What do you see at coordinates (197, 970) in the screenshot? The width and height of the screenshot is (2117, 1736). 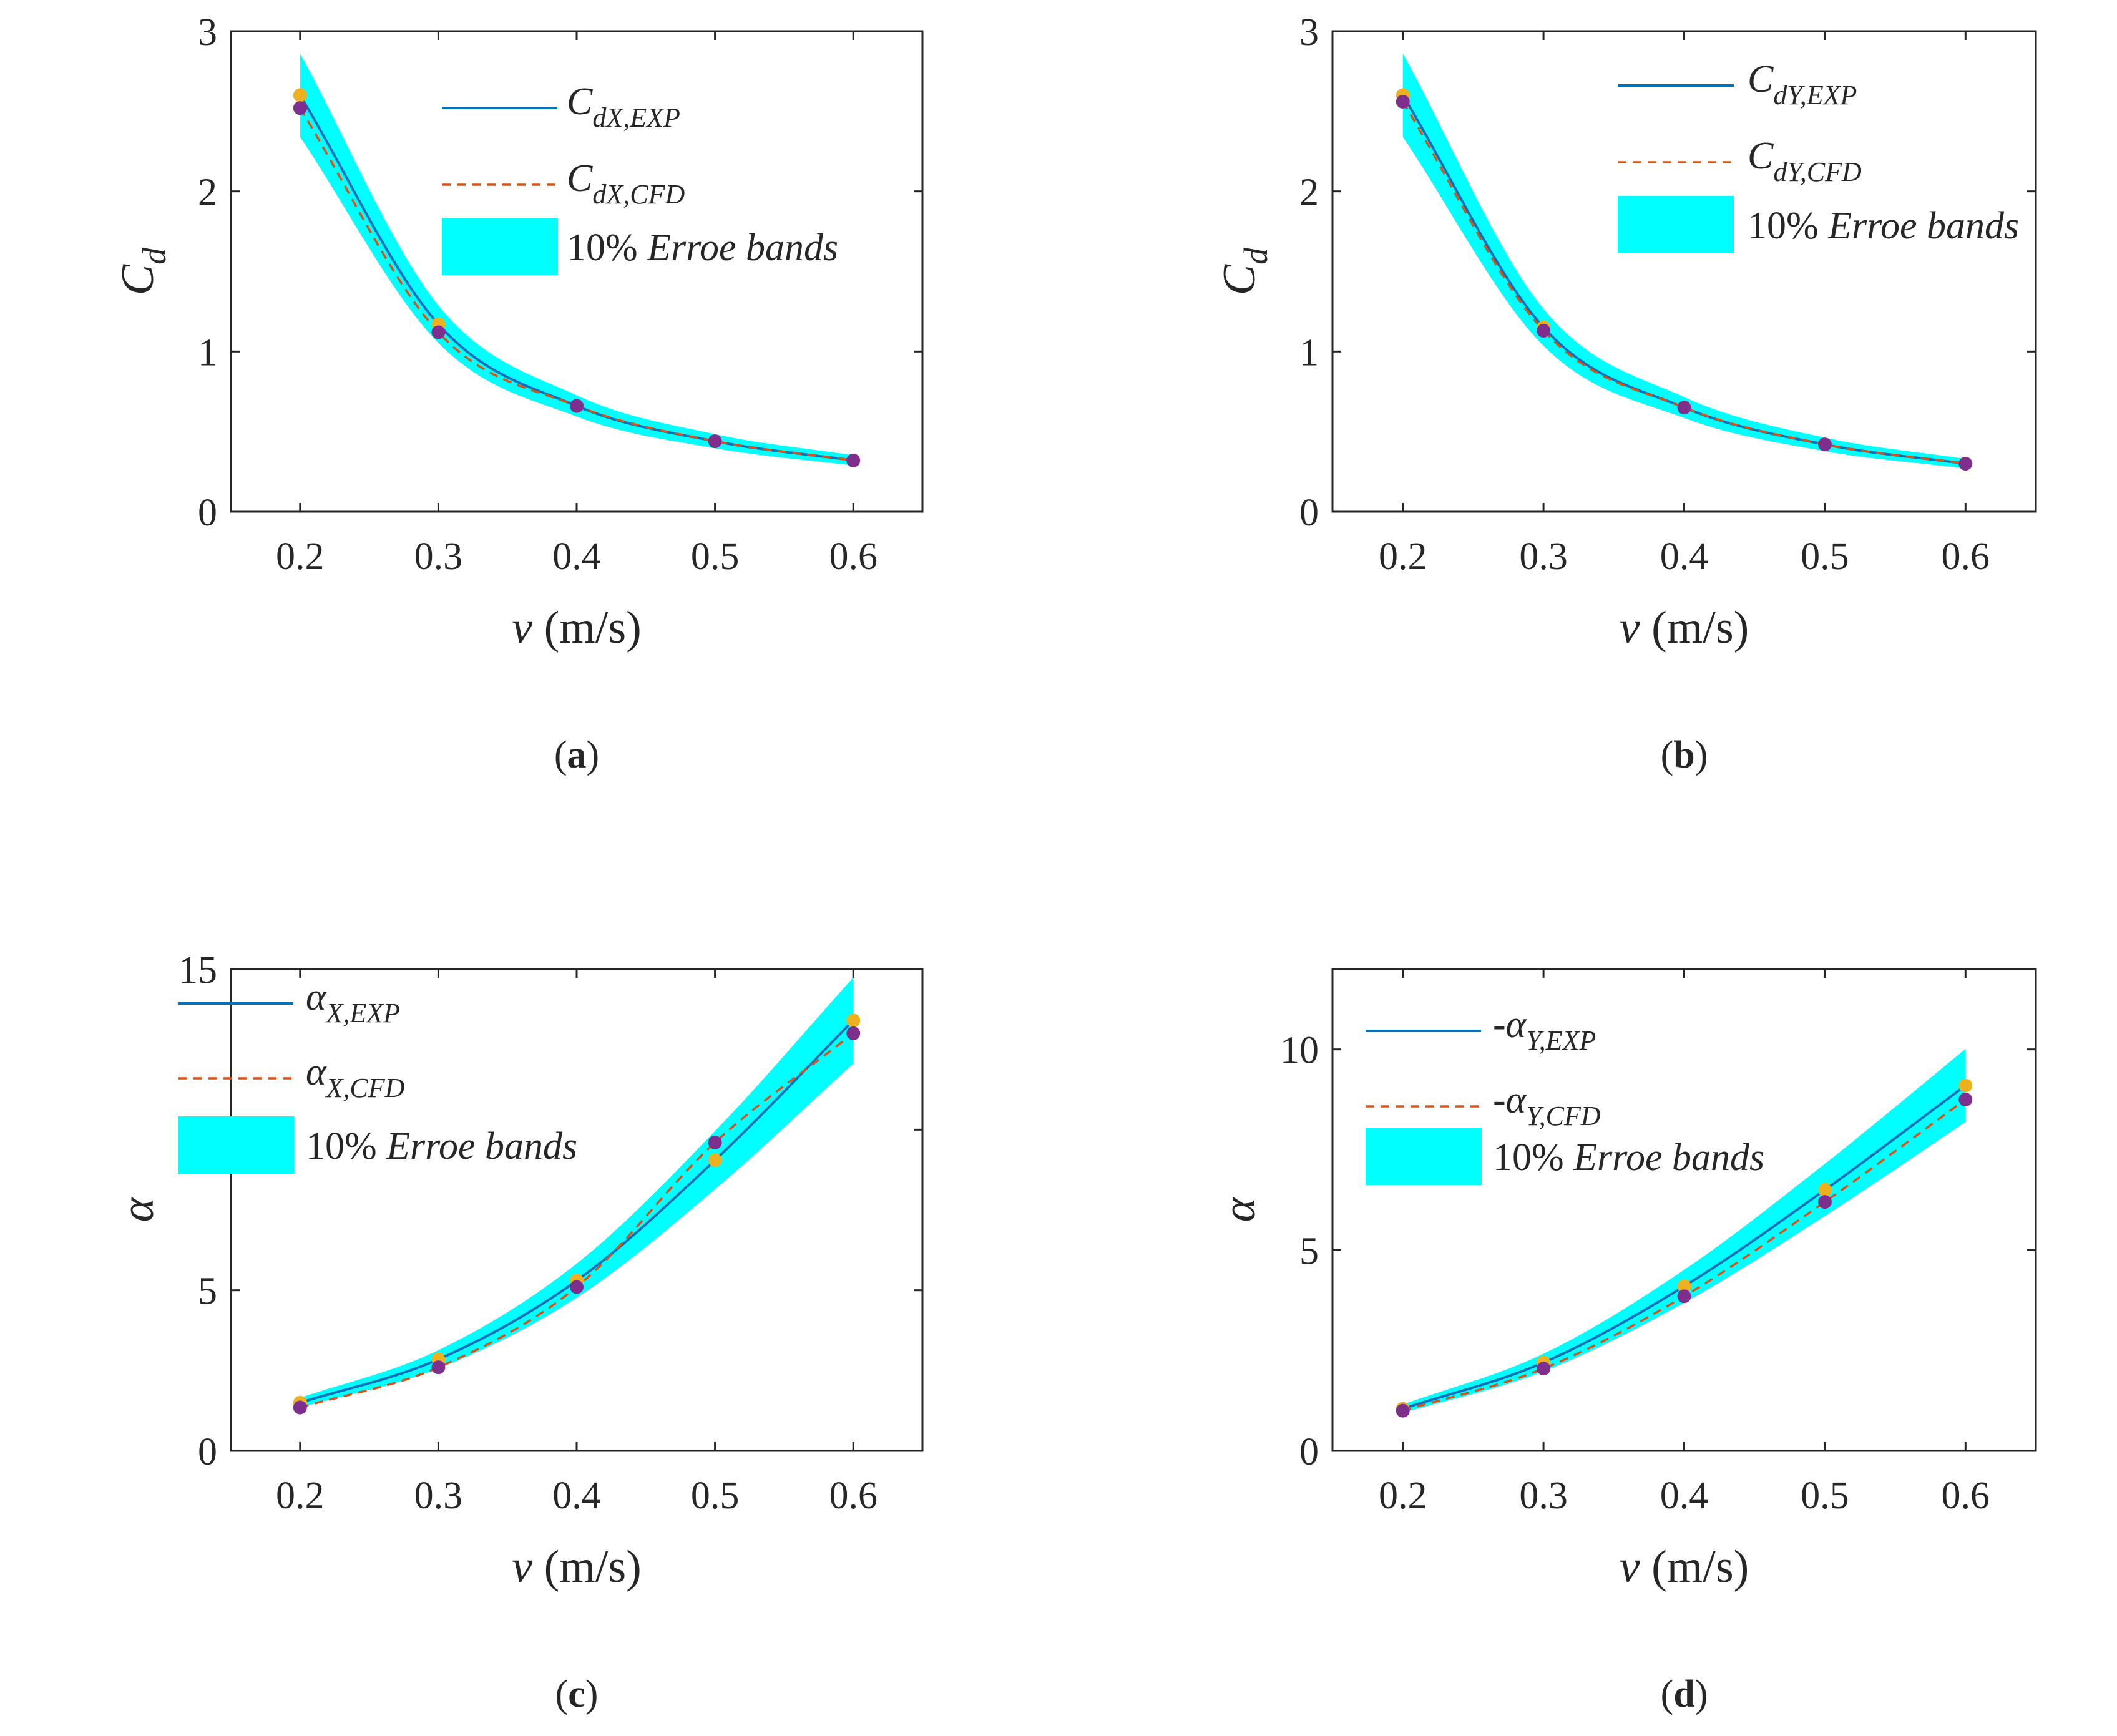 I see `y-tick-label: 15` at bounding box center [197, 970].